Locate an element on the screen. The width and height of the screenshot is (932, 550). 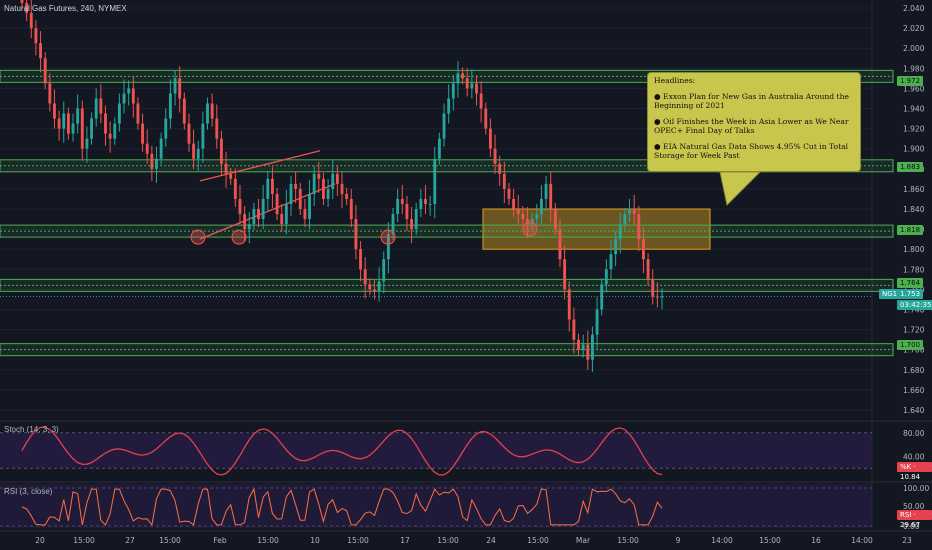
x-tick-label: 20 is located at coordinates (40, 540).